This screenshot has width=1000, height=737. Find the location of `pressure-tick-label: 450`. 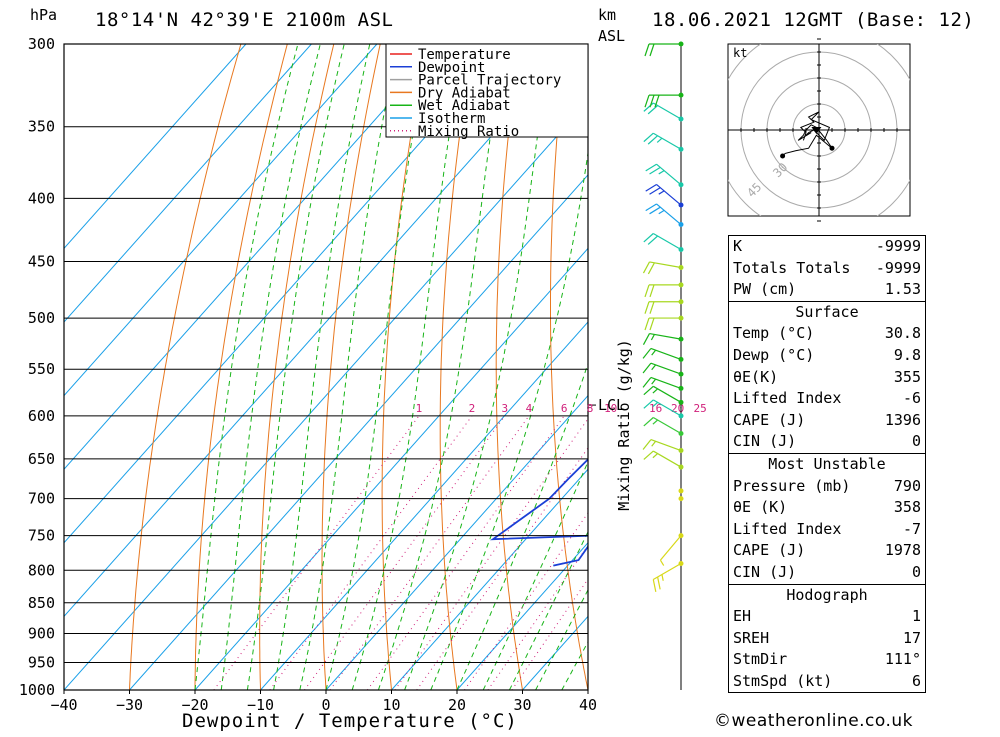

pressure-tick-label: 450 is located at coordinates (41, 262).